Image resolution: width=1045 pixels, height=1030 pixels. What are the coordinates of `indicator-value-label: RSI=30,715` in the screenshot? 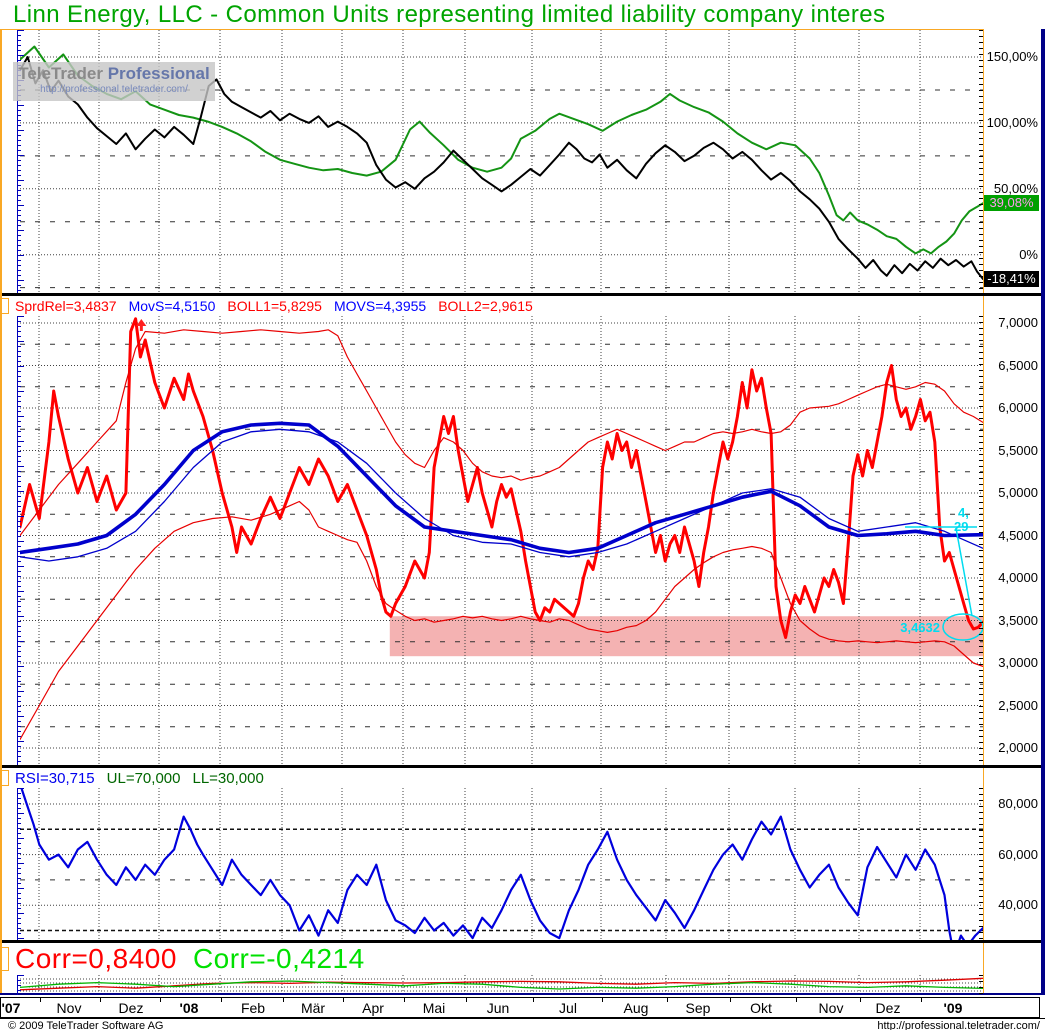 It's located at (55, 778).